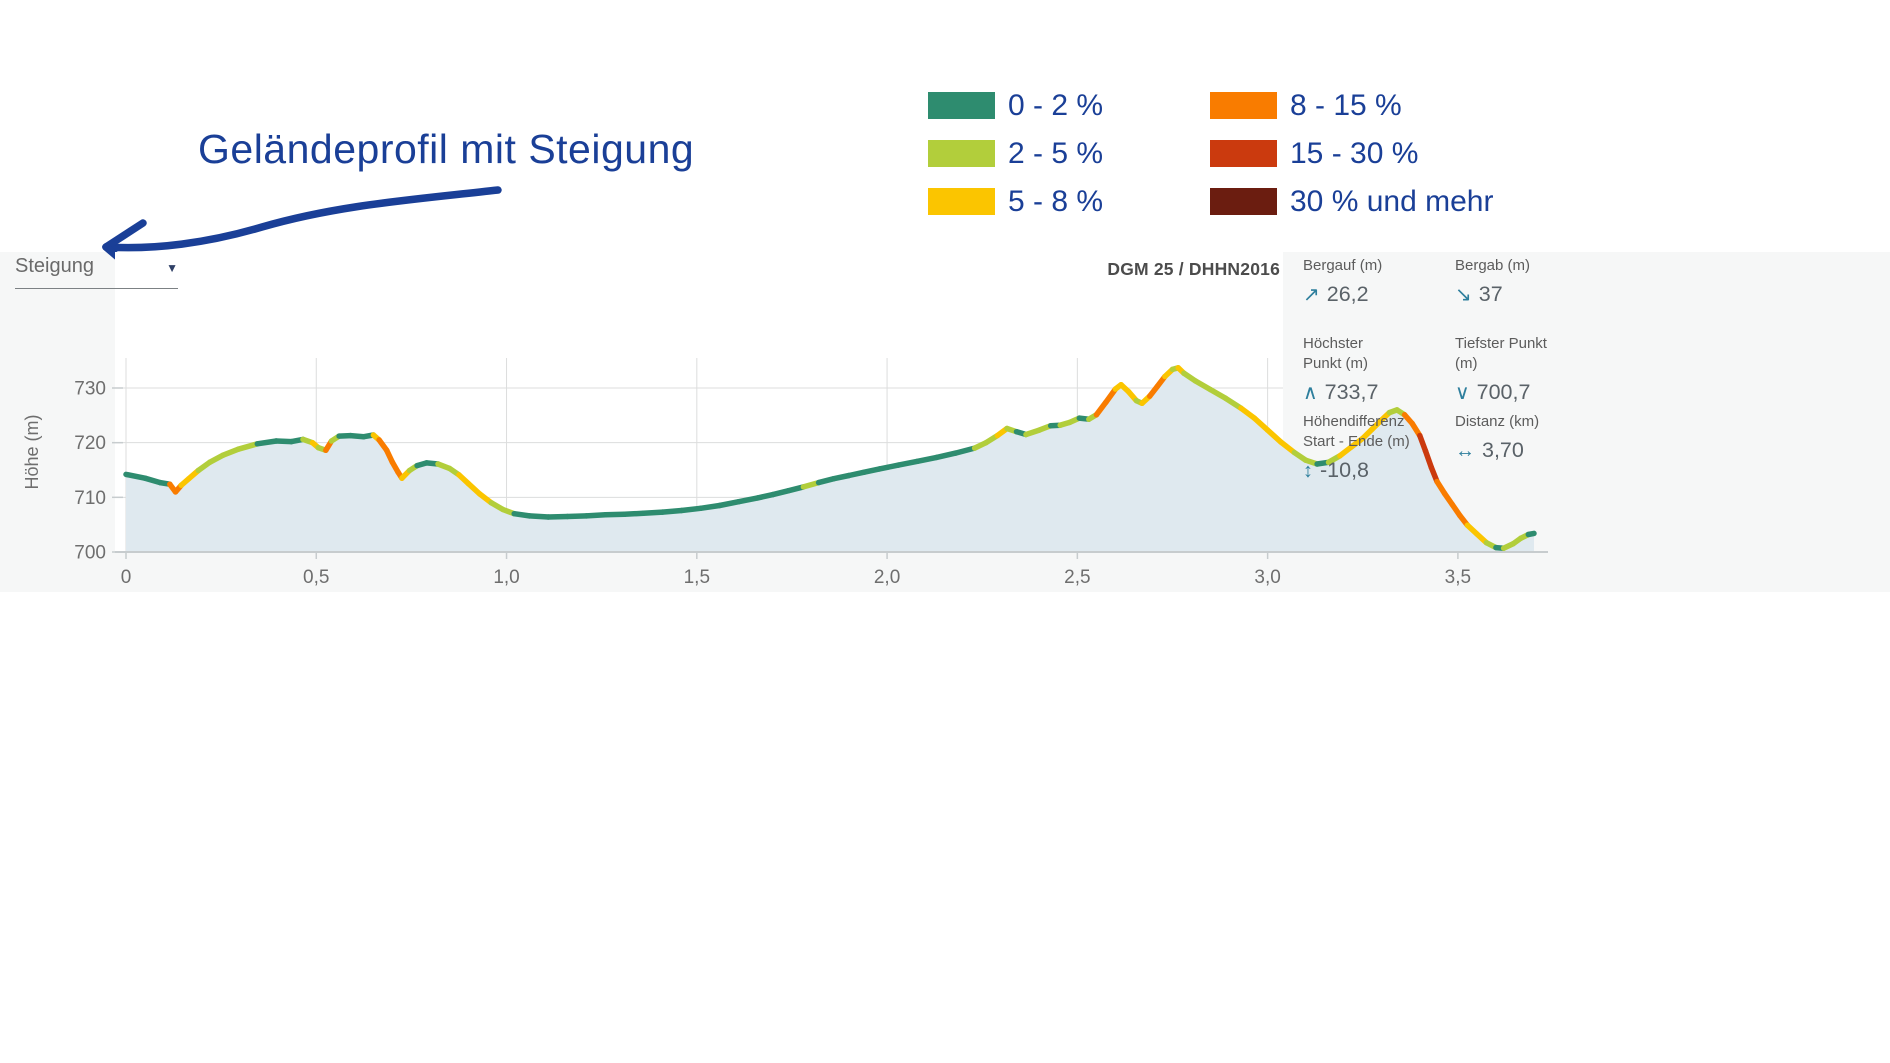 This screenshot has width=1890, height=1063. Describe the element at coordinates (126, 577) in the screenshot. I see `x-tick-label: 0` at that location.